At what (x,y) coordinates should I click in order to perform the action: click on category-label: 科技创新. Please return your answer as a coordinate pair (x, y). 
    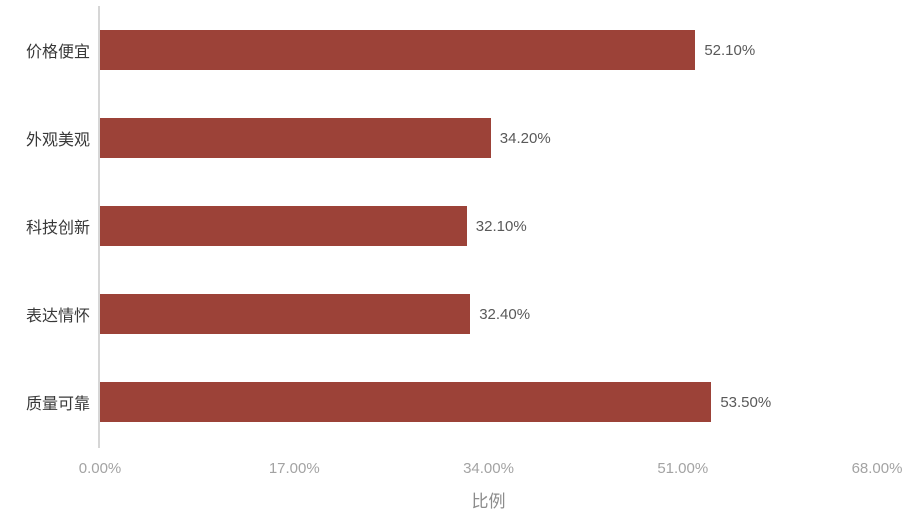
    Looking at the image, I should click on (57, 228).